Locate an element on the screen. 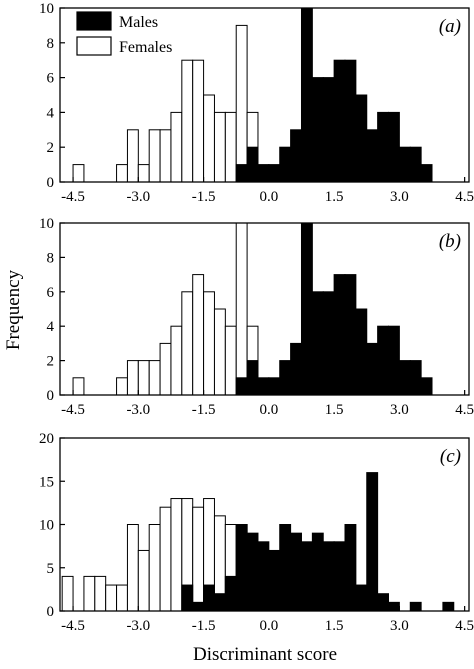  legend-label-males: Males is located at coordinates (138, 22).